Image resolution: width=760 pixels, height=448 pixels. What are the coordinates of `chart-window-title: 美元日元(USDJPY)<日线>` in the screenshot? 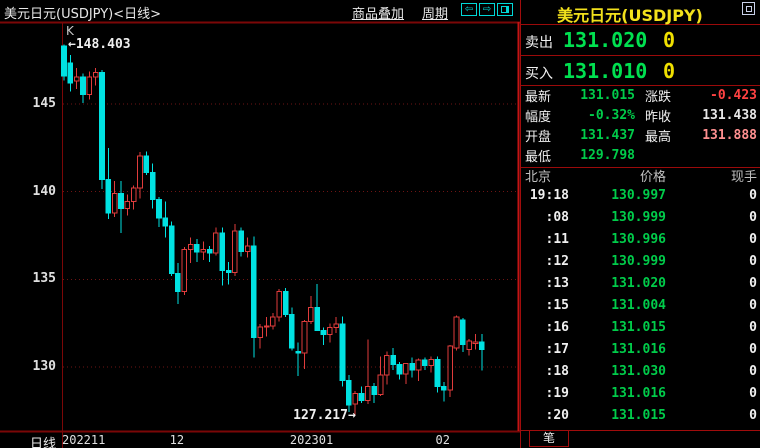 It's located at (83, 14).